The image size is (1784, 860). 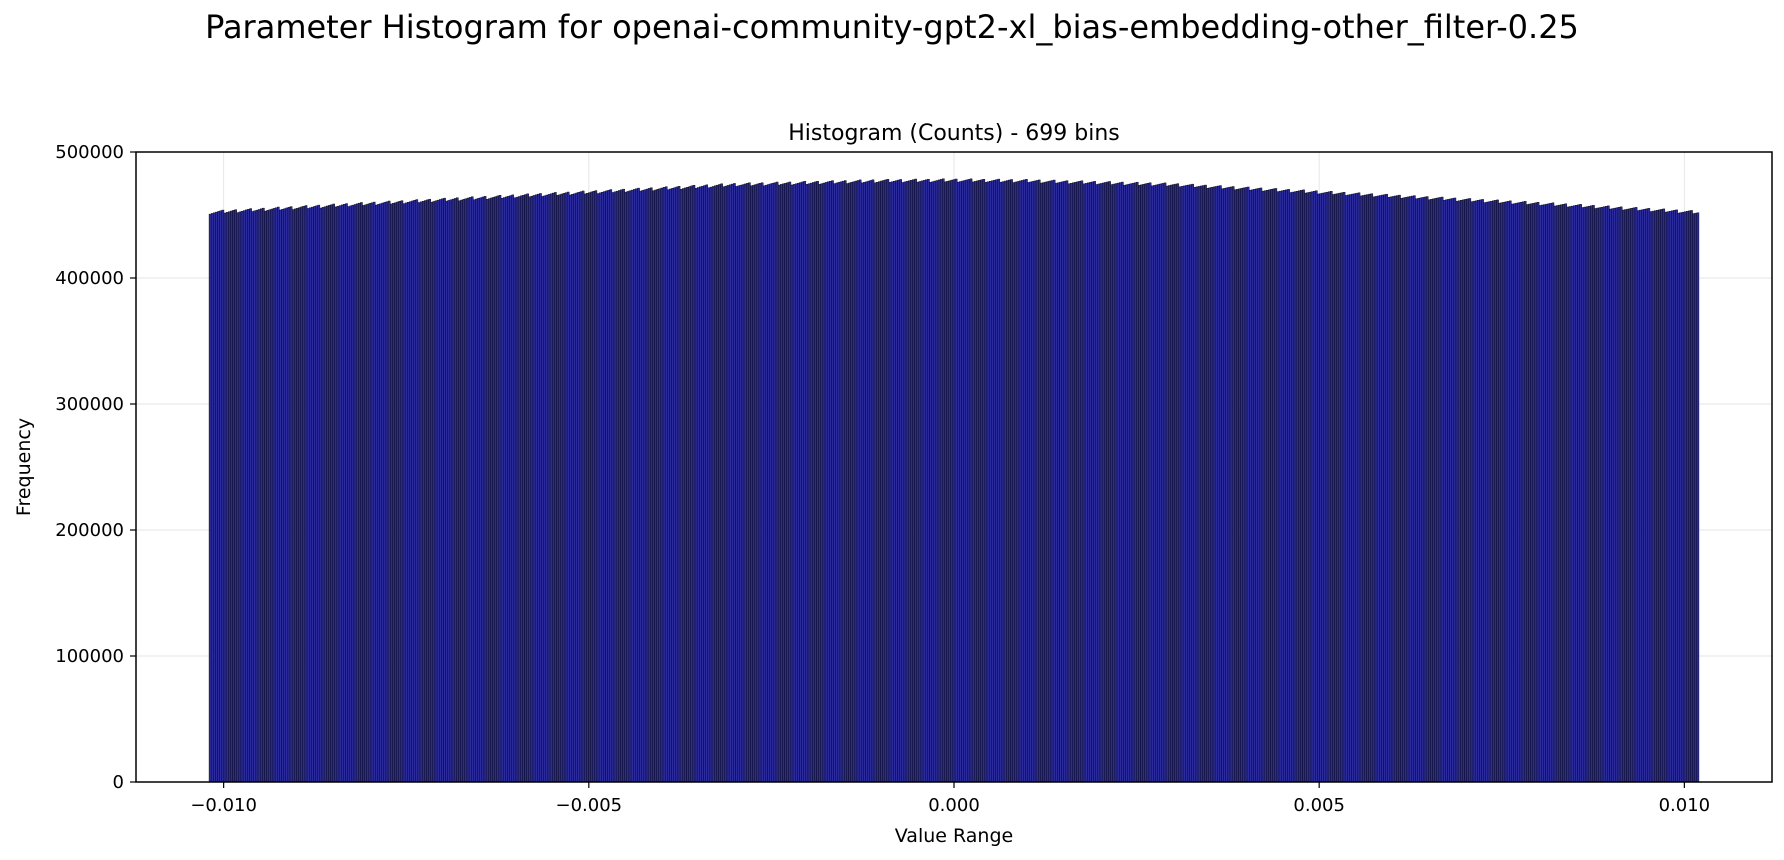 I want to click on x-tick-label: 0.010, so click(x=1685, y=805).